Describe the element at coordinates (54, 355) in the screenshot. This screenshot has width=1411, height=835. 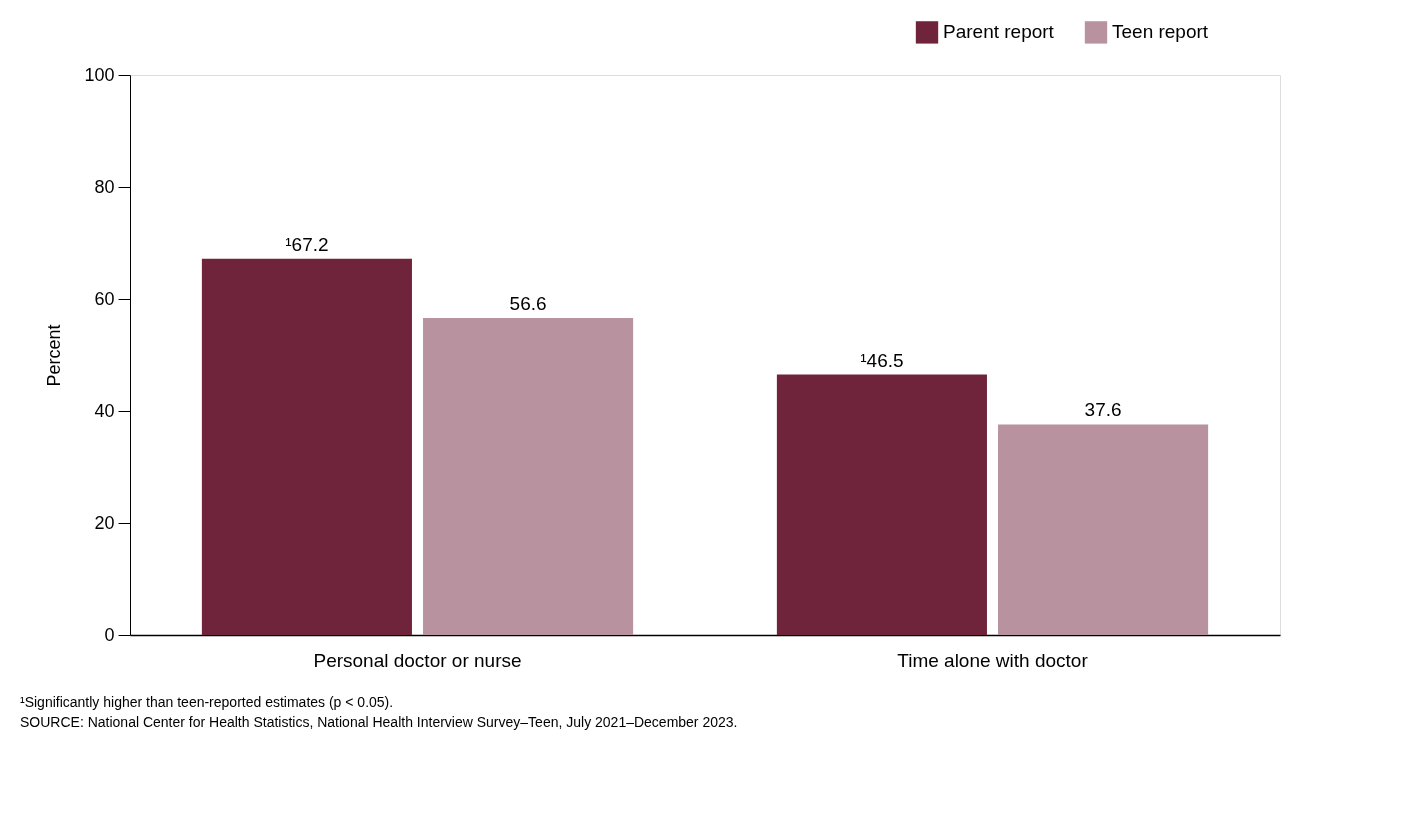
I see `y-axis-title: Percent` at that location.